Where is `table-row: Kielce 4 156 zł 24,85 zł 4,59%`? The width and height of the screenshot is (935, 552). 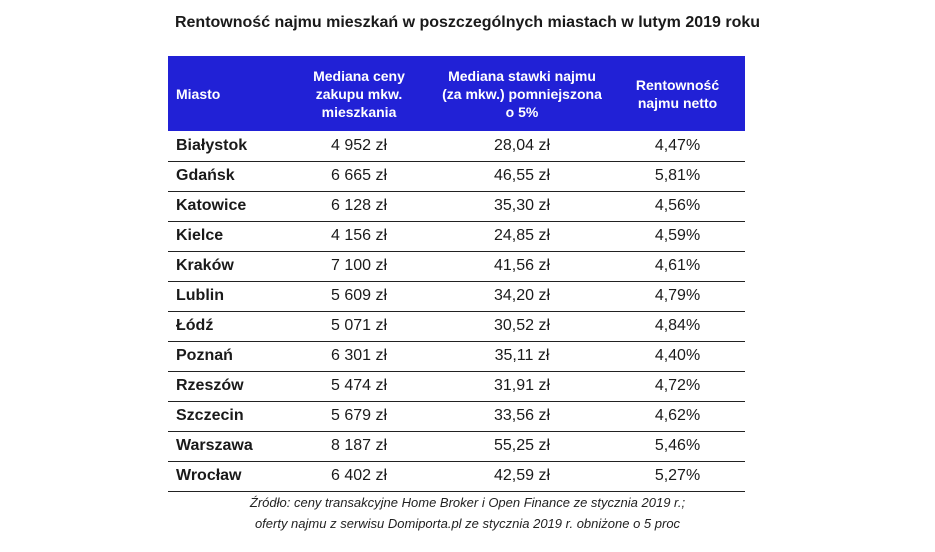 table-row: Kielce 4 156 zł 24,85 zł 4,59% is located at coordinates (456, 236).